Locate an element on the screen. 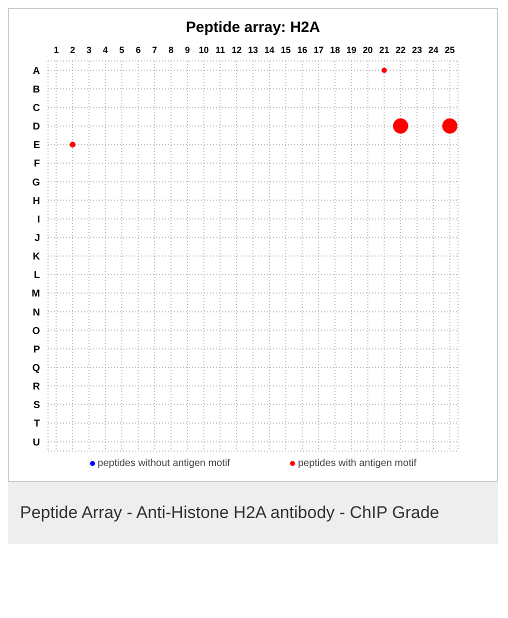 Image resolution: width=508 pixels, height=618 pixels. y-tick-label: J is located at coordinates (37, 238).